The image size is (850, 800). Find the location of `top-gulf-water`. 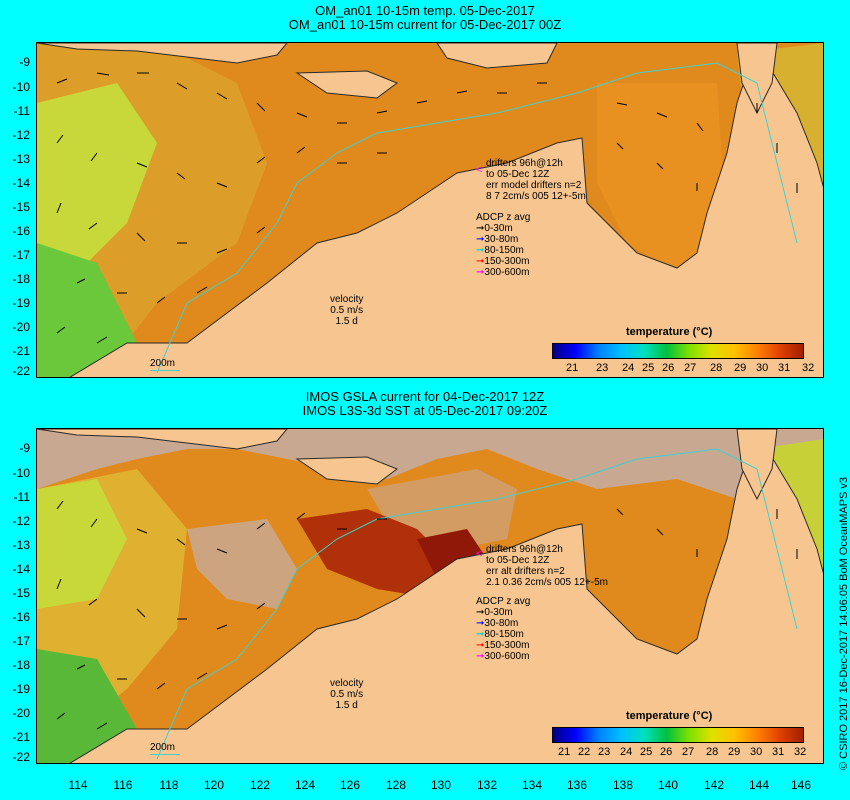

top-gulf-water is located at coordinates (662, 178).